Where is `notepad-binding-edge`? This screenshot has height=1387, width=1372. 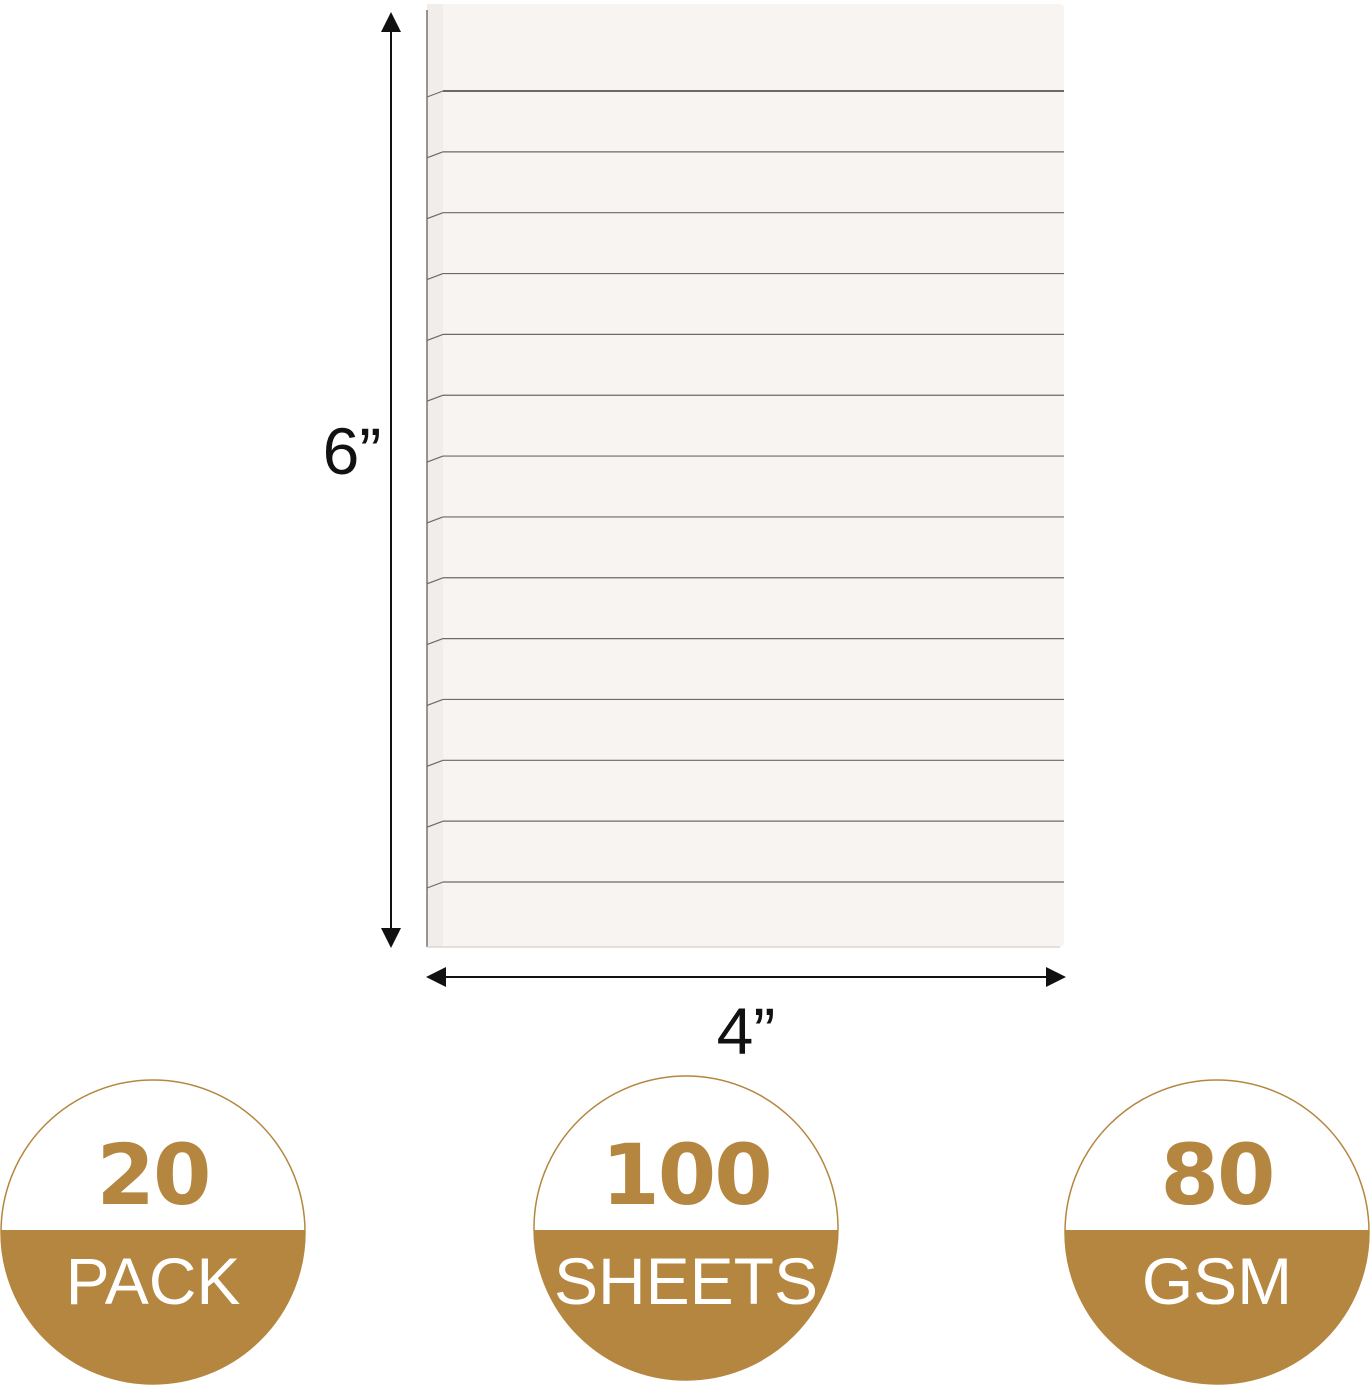 notepad-binding-edge is located at coordinates (435, 475).